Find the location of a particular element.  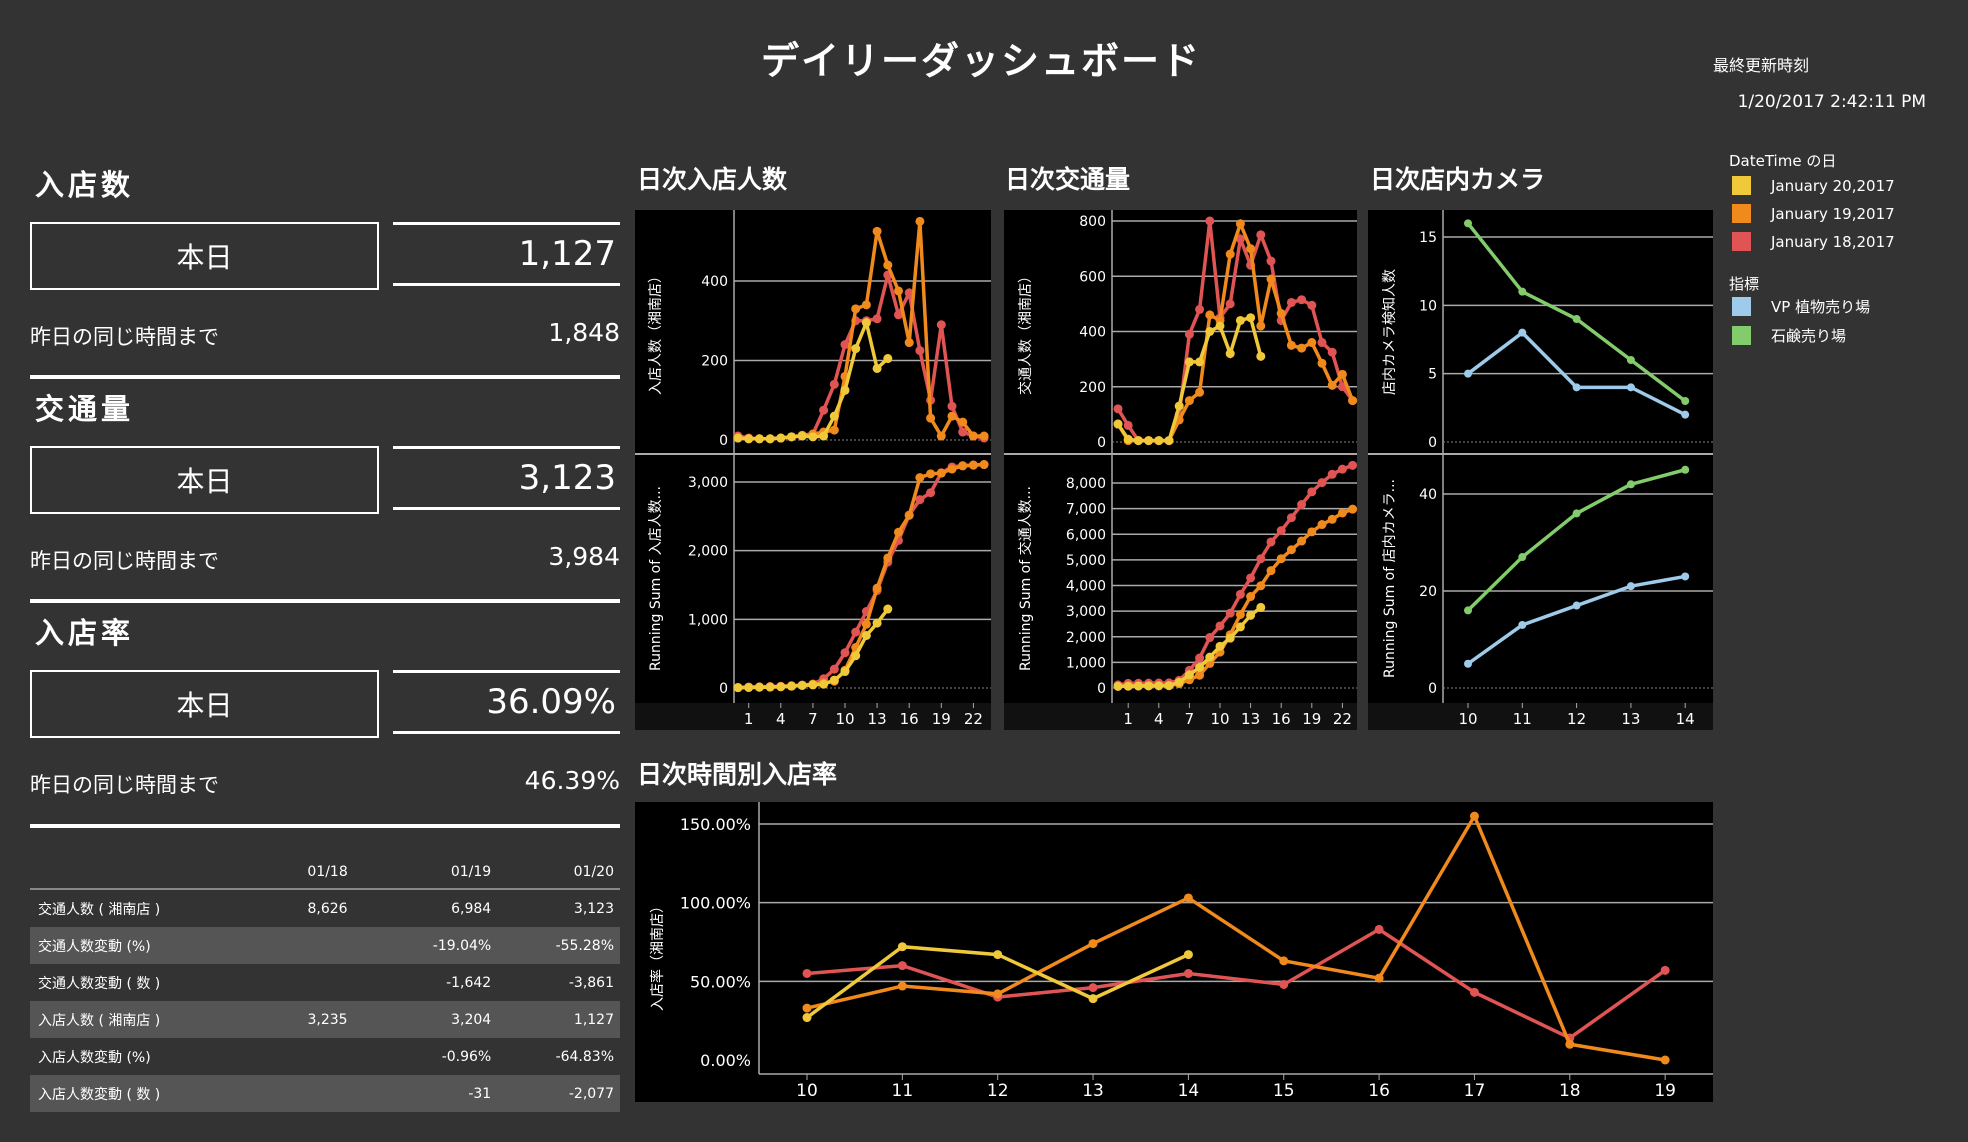

series-line is located at coordinates (1236, 937).